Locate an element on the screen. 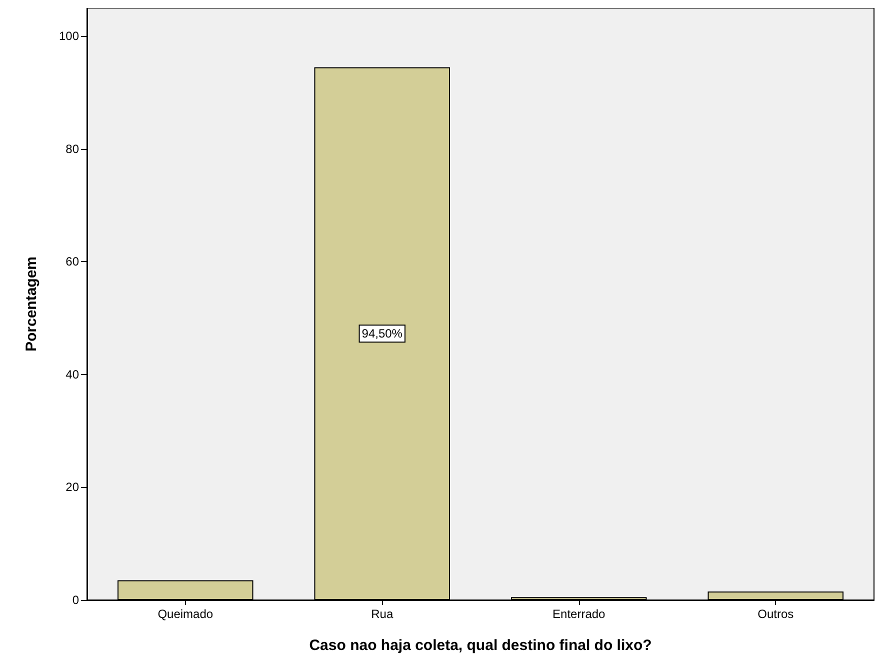 The width and height of the screenshot is (885, 669). y-tick-label: 0 is located at coordinates (76, 600).